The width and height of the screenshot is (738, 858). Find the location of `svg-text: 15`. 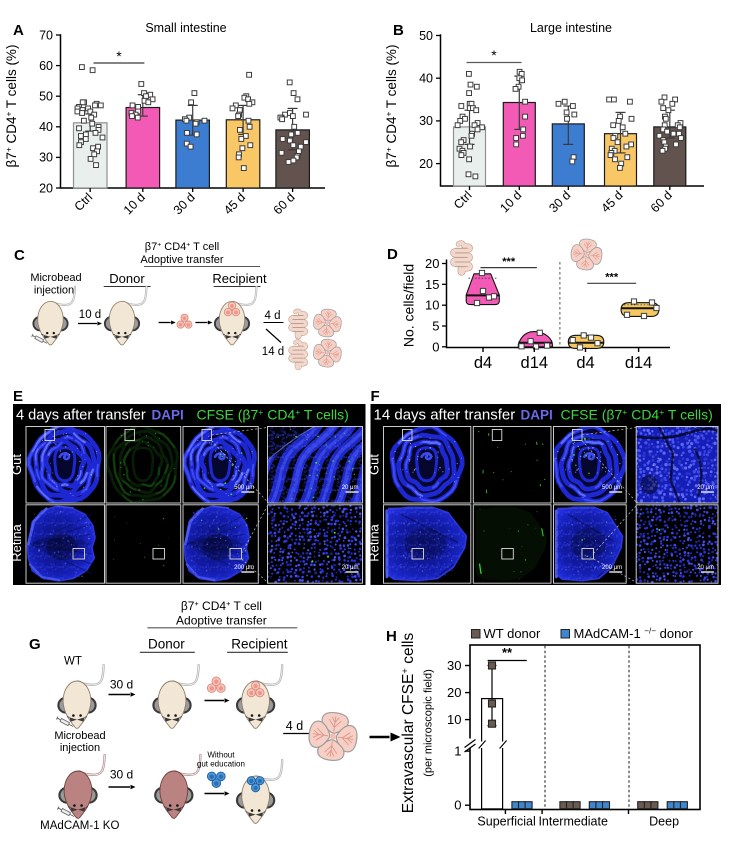

svg-text: 15 is located at coordinates (432, 284).